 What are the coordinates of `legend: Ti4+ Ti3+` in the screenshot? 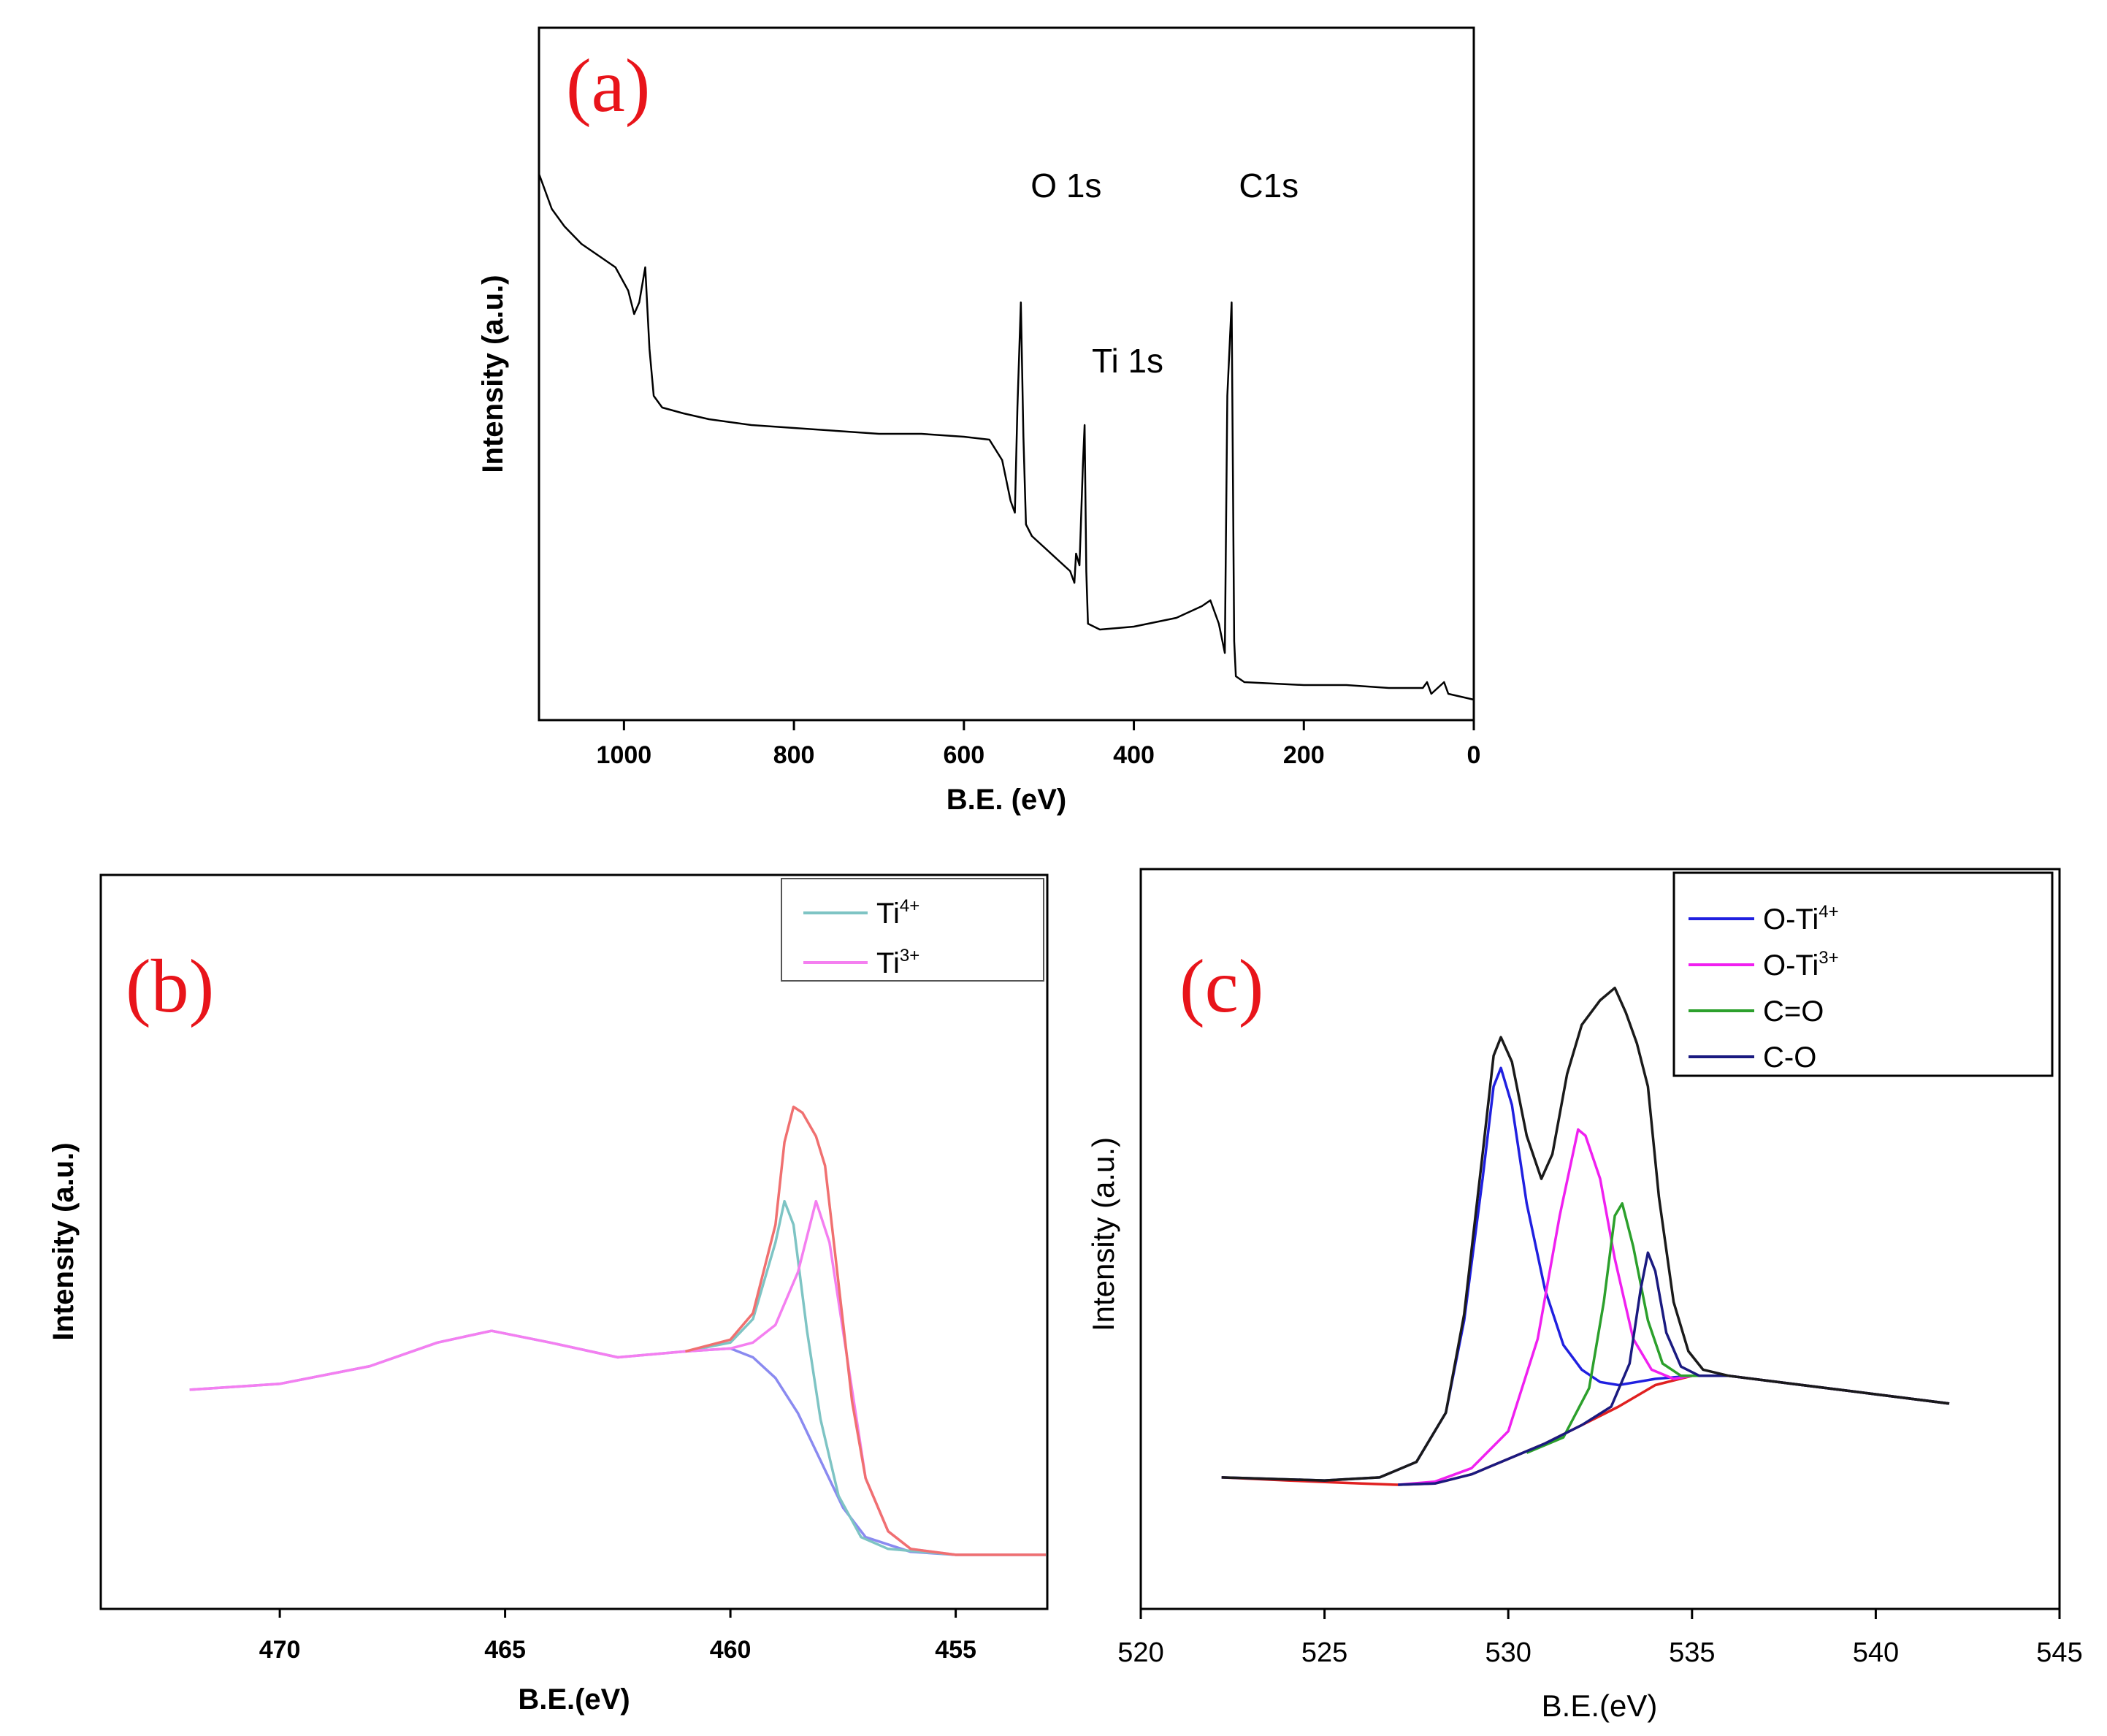 It's located at (912, 930).